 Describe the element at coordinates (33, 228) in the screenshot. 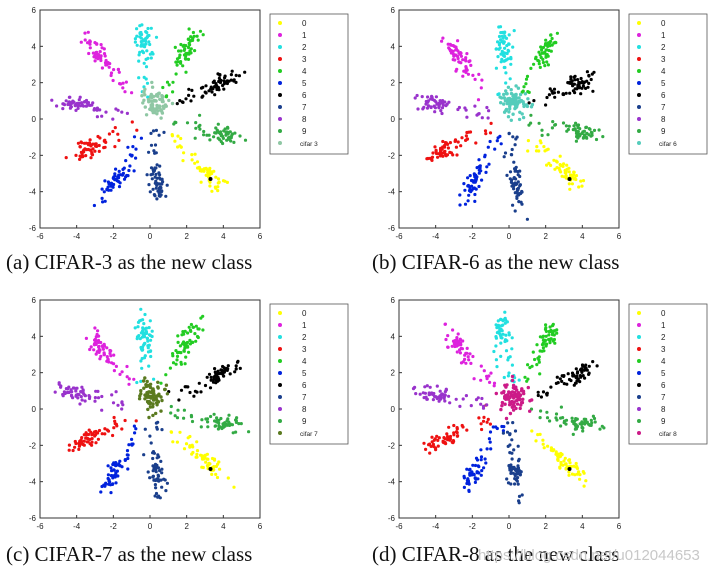

I see `y-tick-label: -6` at that location.